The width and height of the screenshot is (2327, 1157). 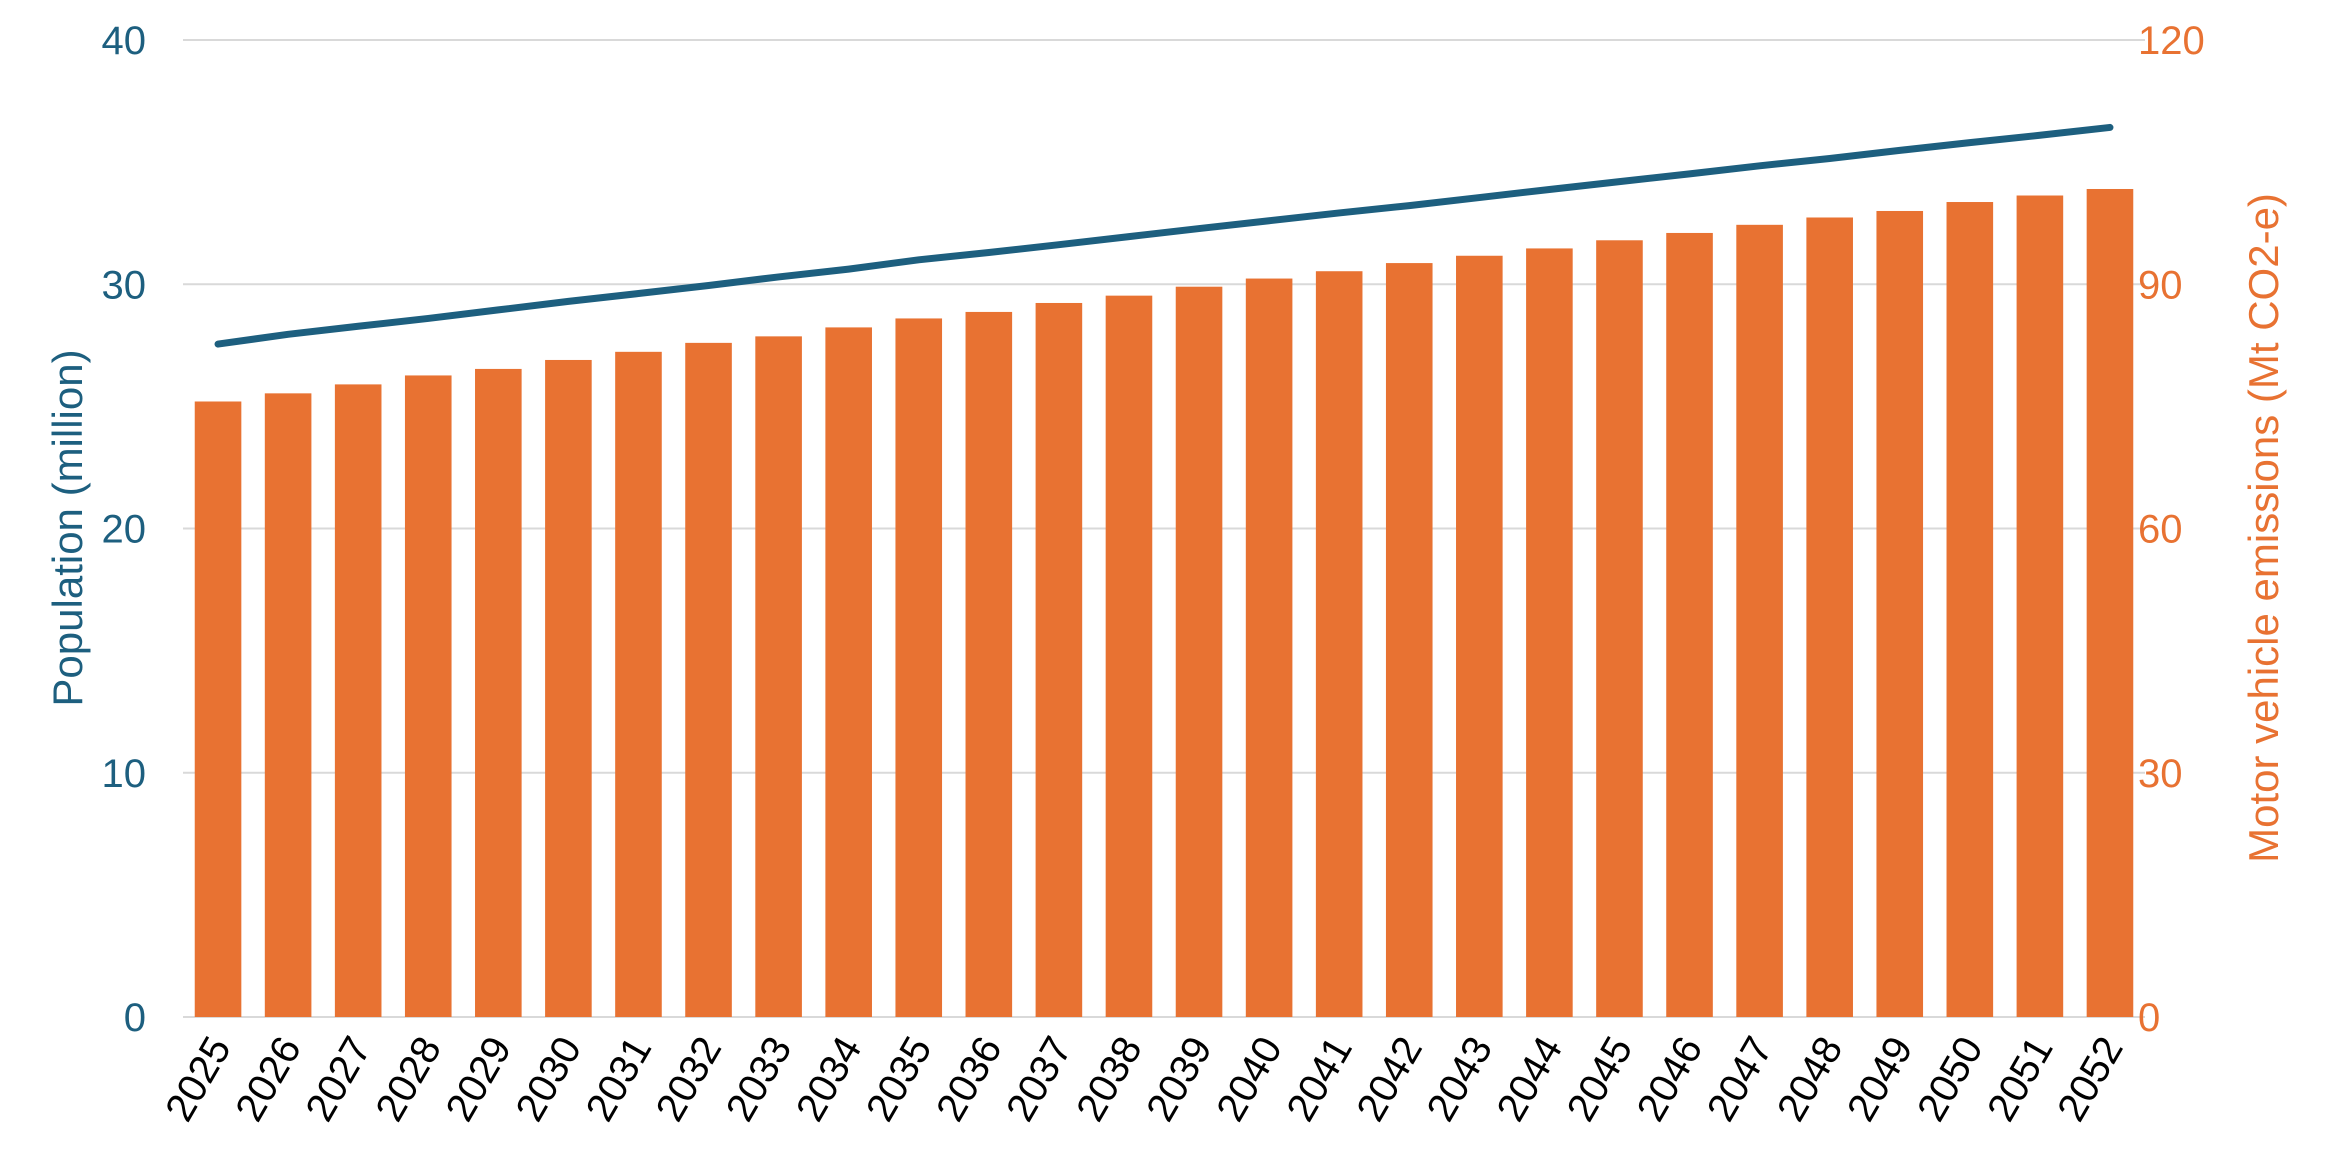 What do you see at coordinates (1319, 1079) in the screenshot?
I see `x-tick-label: 2041` at bounding box center [1319, 1079].